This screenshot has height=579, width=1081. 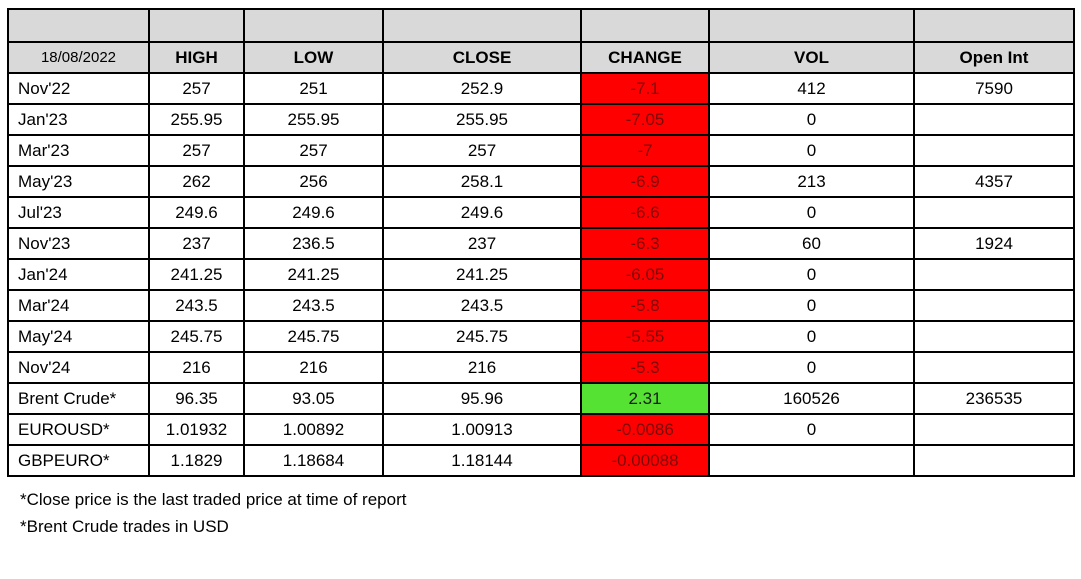 I want to click on cell-close: 249.6, so click(x=482, y=212).